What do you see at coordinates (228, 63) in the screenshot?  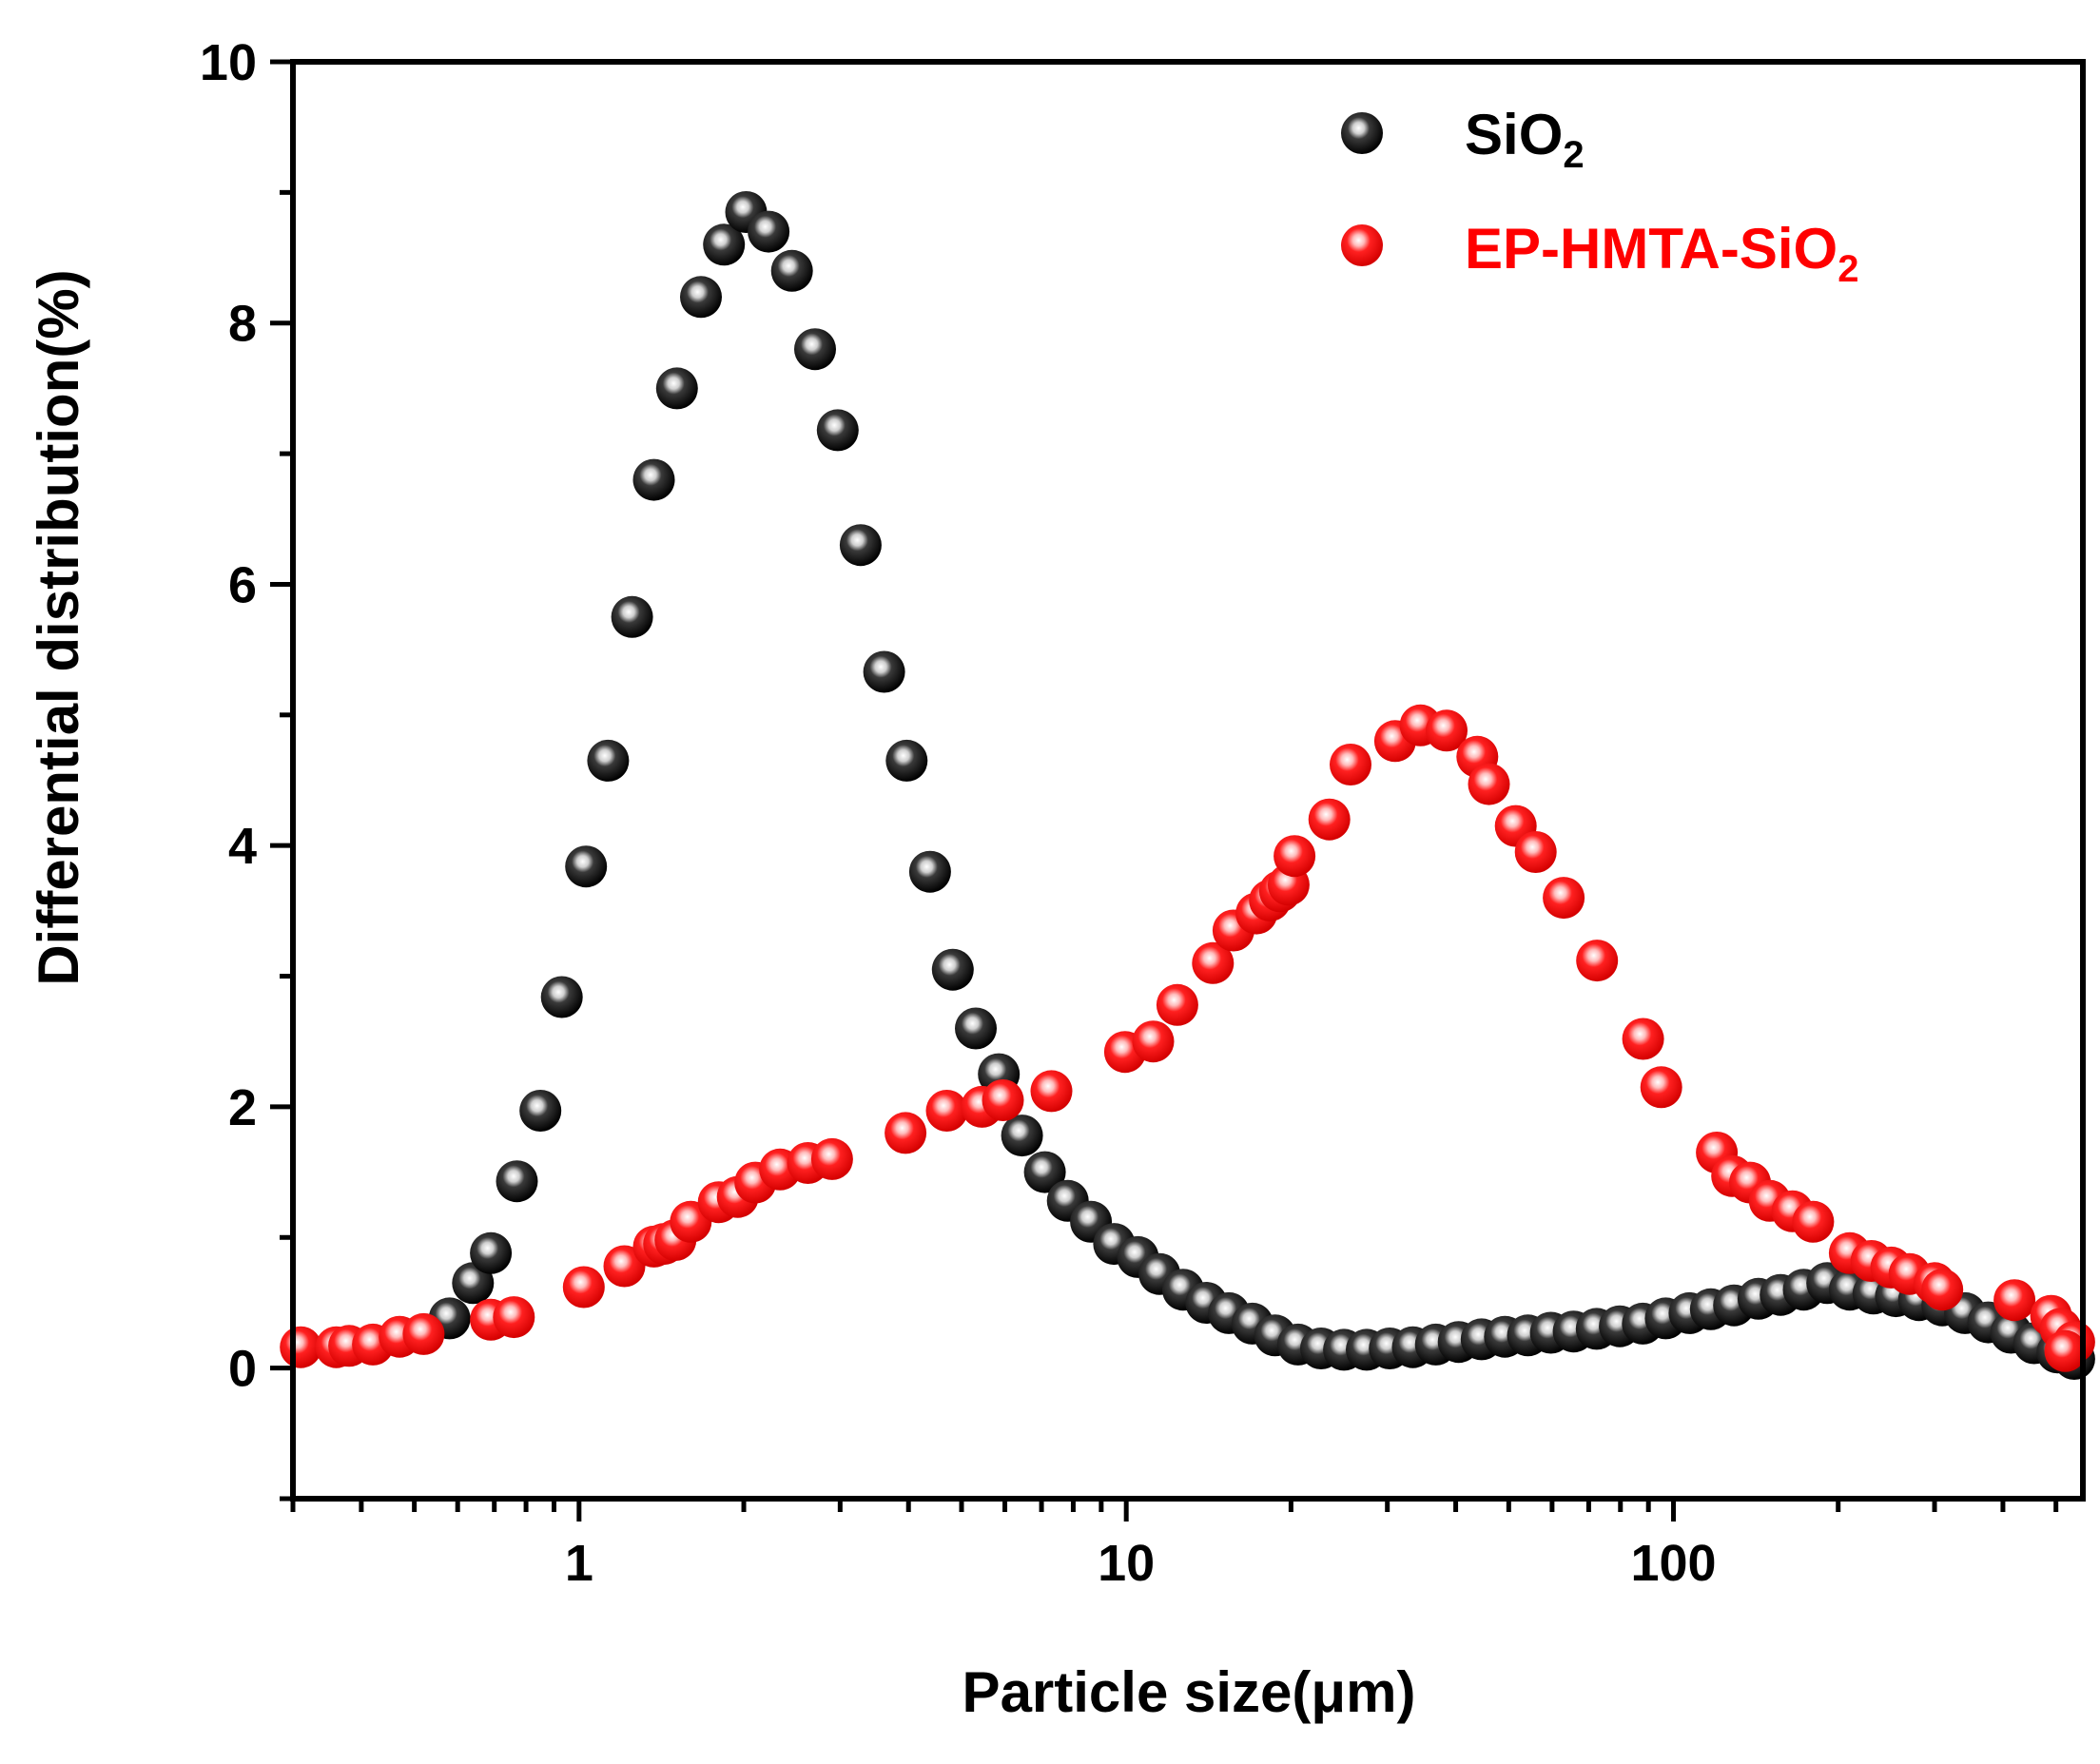 I see `y-tick-label: 10` at bounding box center [228, 63].